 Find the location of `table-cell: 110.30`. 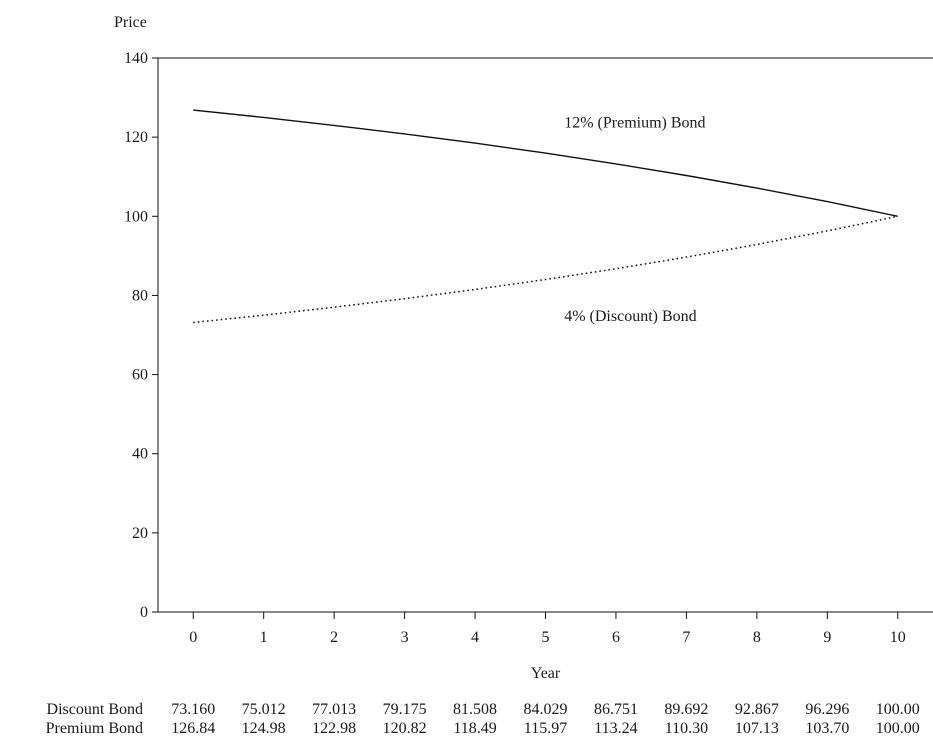

table-cell: 110.30 is located at coordinates (686, 728).